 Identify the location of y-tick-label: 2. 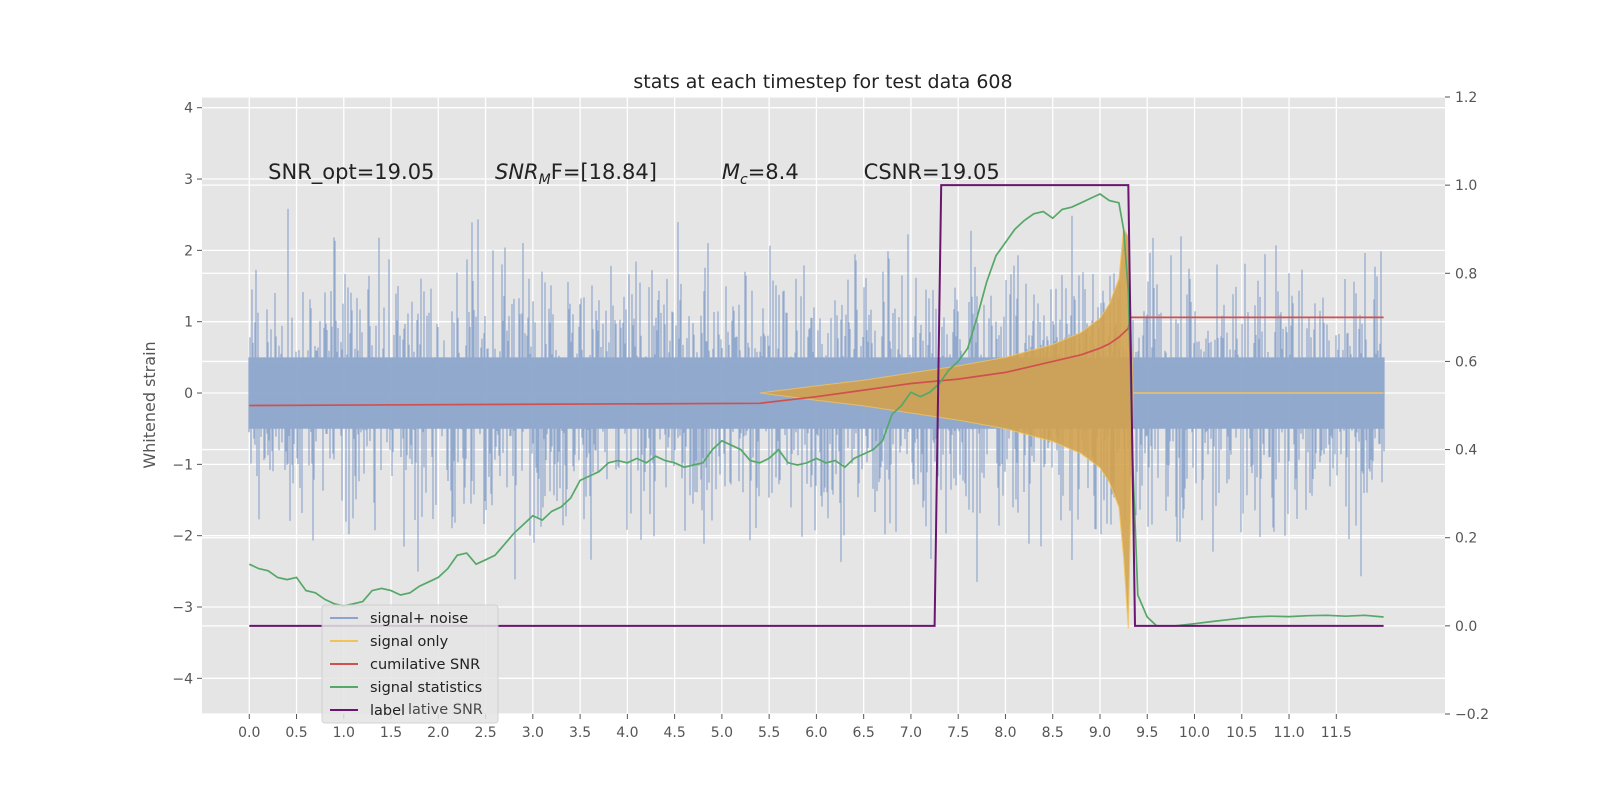
(188, 251).